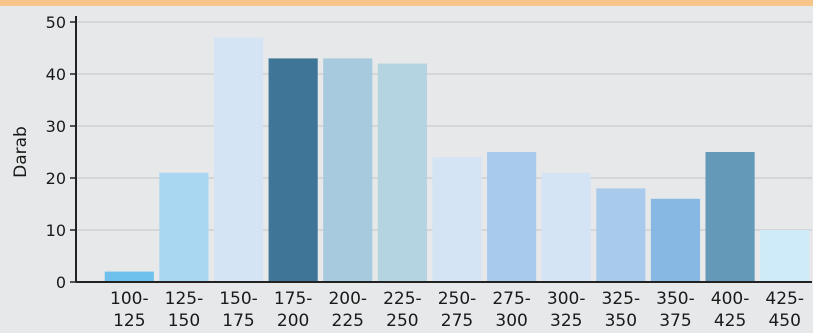 This screenshot has height=333, width=813. What do you see at coordinates (730, 299) in the screenshot?
I see `x-tick-label-line1: 400-` at bounding box center [730, 299].